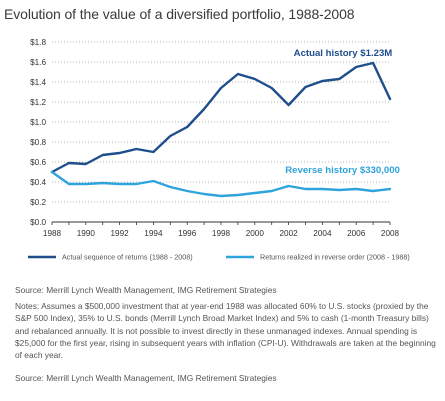 This screenshot has height=401, width=445. Describe the element at coordinates (38, 102) in the screenshot. I see `y-tick-label: $1.2` at that location.